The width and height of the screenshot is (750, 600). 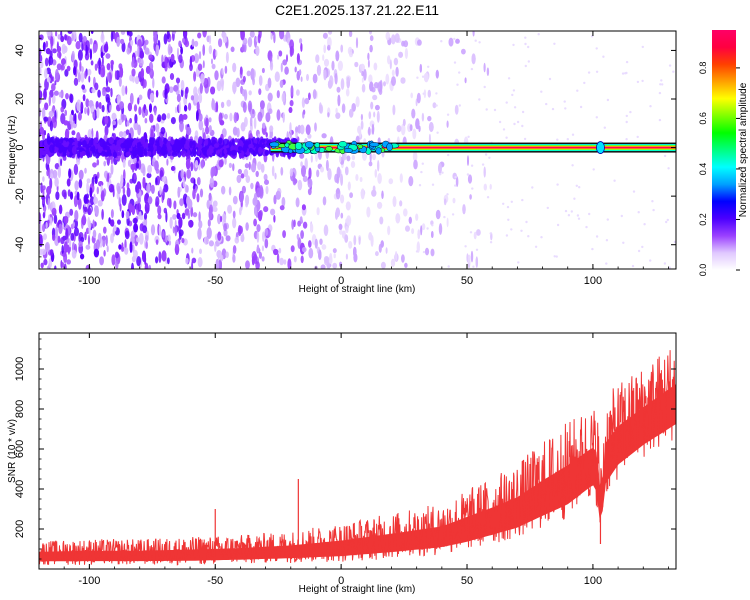 What do you see at coordinates (357, 10) in the screenshot?
I see `figure-title: C2E1.2025.137.21.22.E11` at bounding box center [357, 10].